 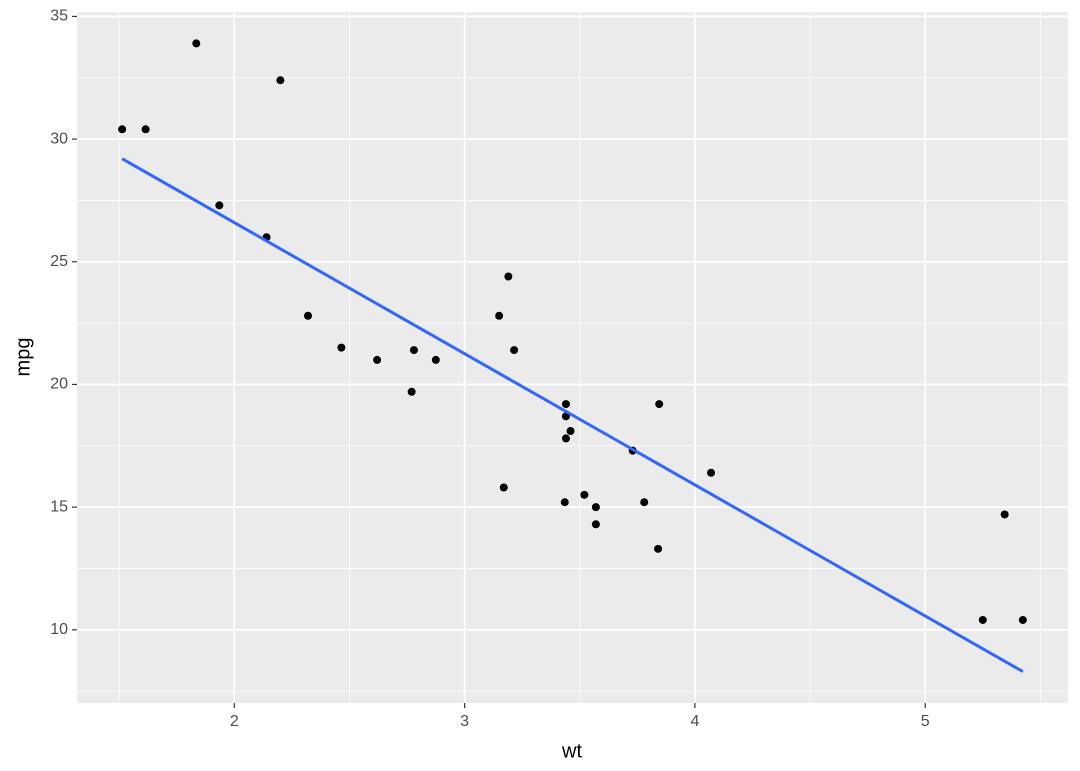 I want to click on x-tick-label: 5, so click(x=925, y=721).